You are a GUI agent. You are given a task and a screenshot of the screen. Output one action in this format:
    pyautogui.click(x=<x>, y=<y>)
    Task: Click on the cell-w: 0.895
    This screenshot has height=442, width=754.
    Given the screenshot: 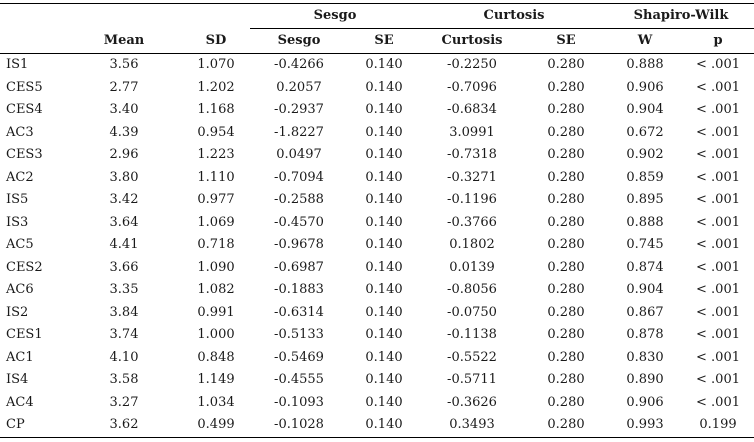 What is the action you would take?
    pyautogui.click(x=645, y=199)
    